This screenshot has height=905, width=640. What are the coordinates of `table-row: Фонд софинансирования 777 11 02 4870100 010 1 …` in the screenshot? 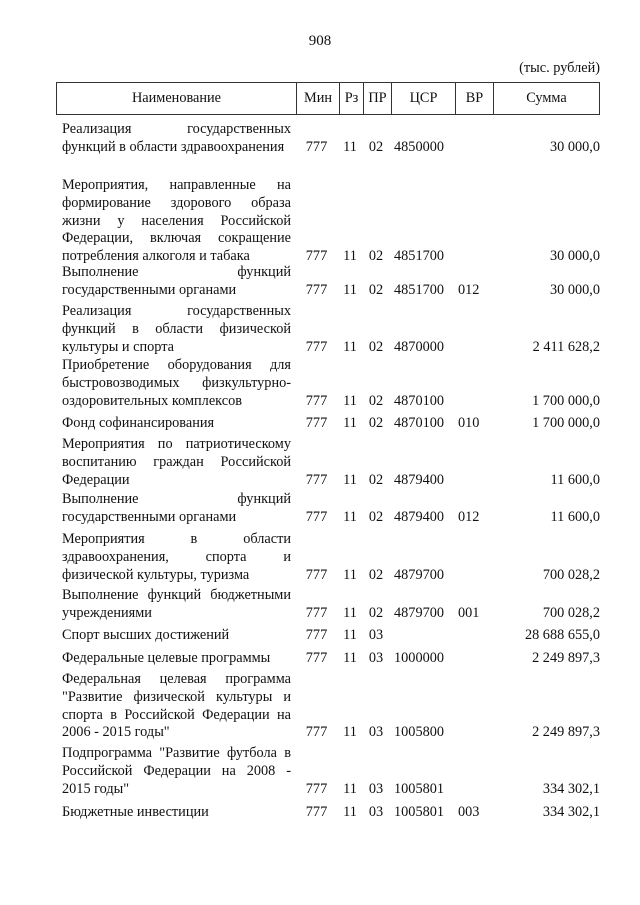 It's located at (331, 424).